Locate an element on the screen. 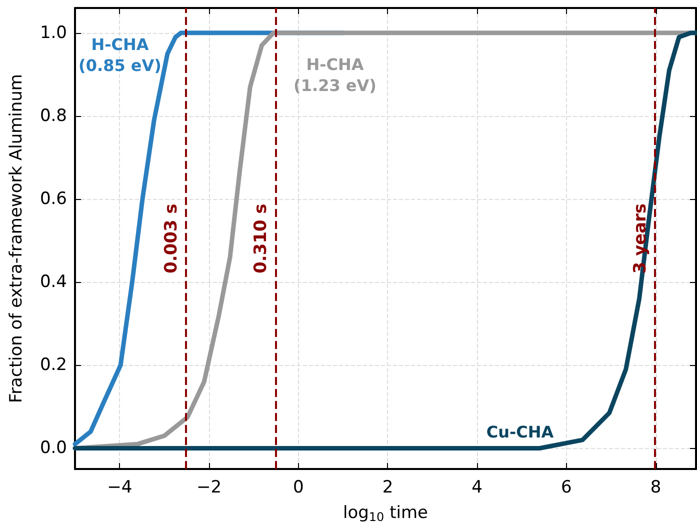 This screenshot has width=697, height=528. y-tick-label: 0.6 is located at coordinates (53, 199).